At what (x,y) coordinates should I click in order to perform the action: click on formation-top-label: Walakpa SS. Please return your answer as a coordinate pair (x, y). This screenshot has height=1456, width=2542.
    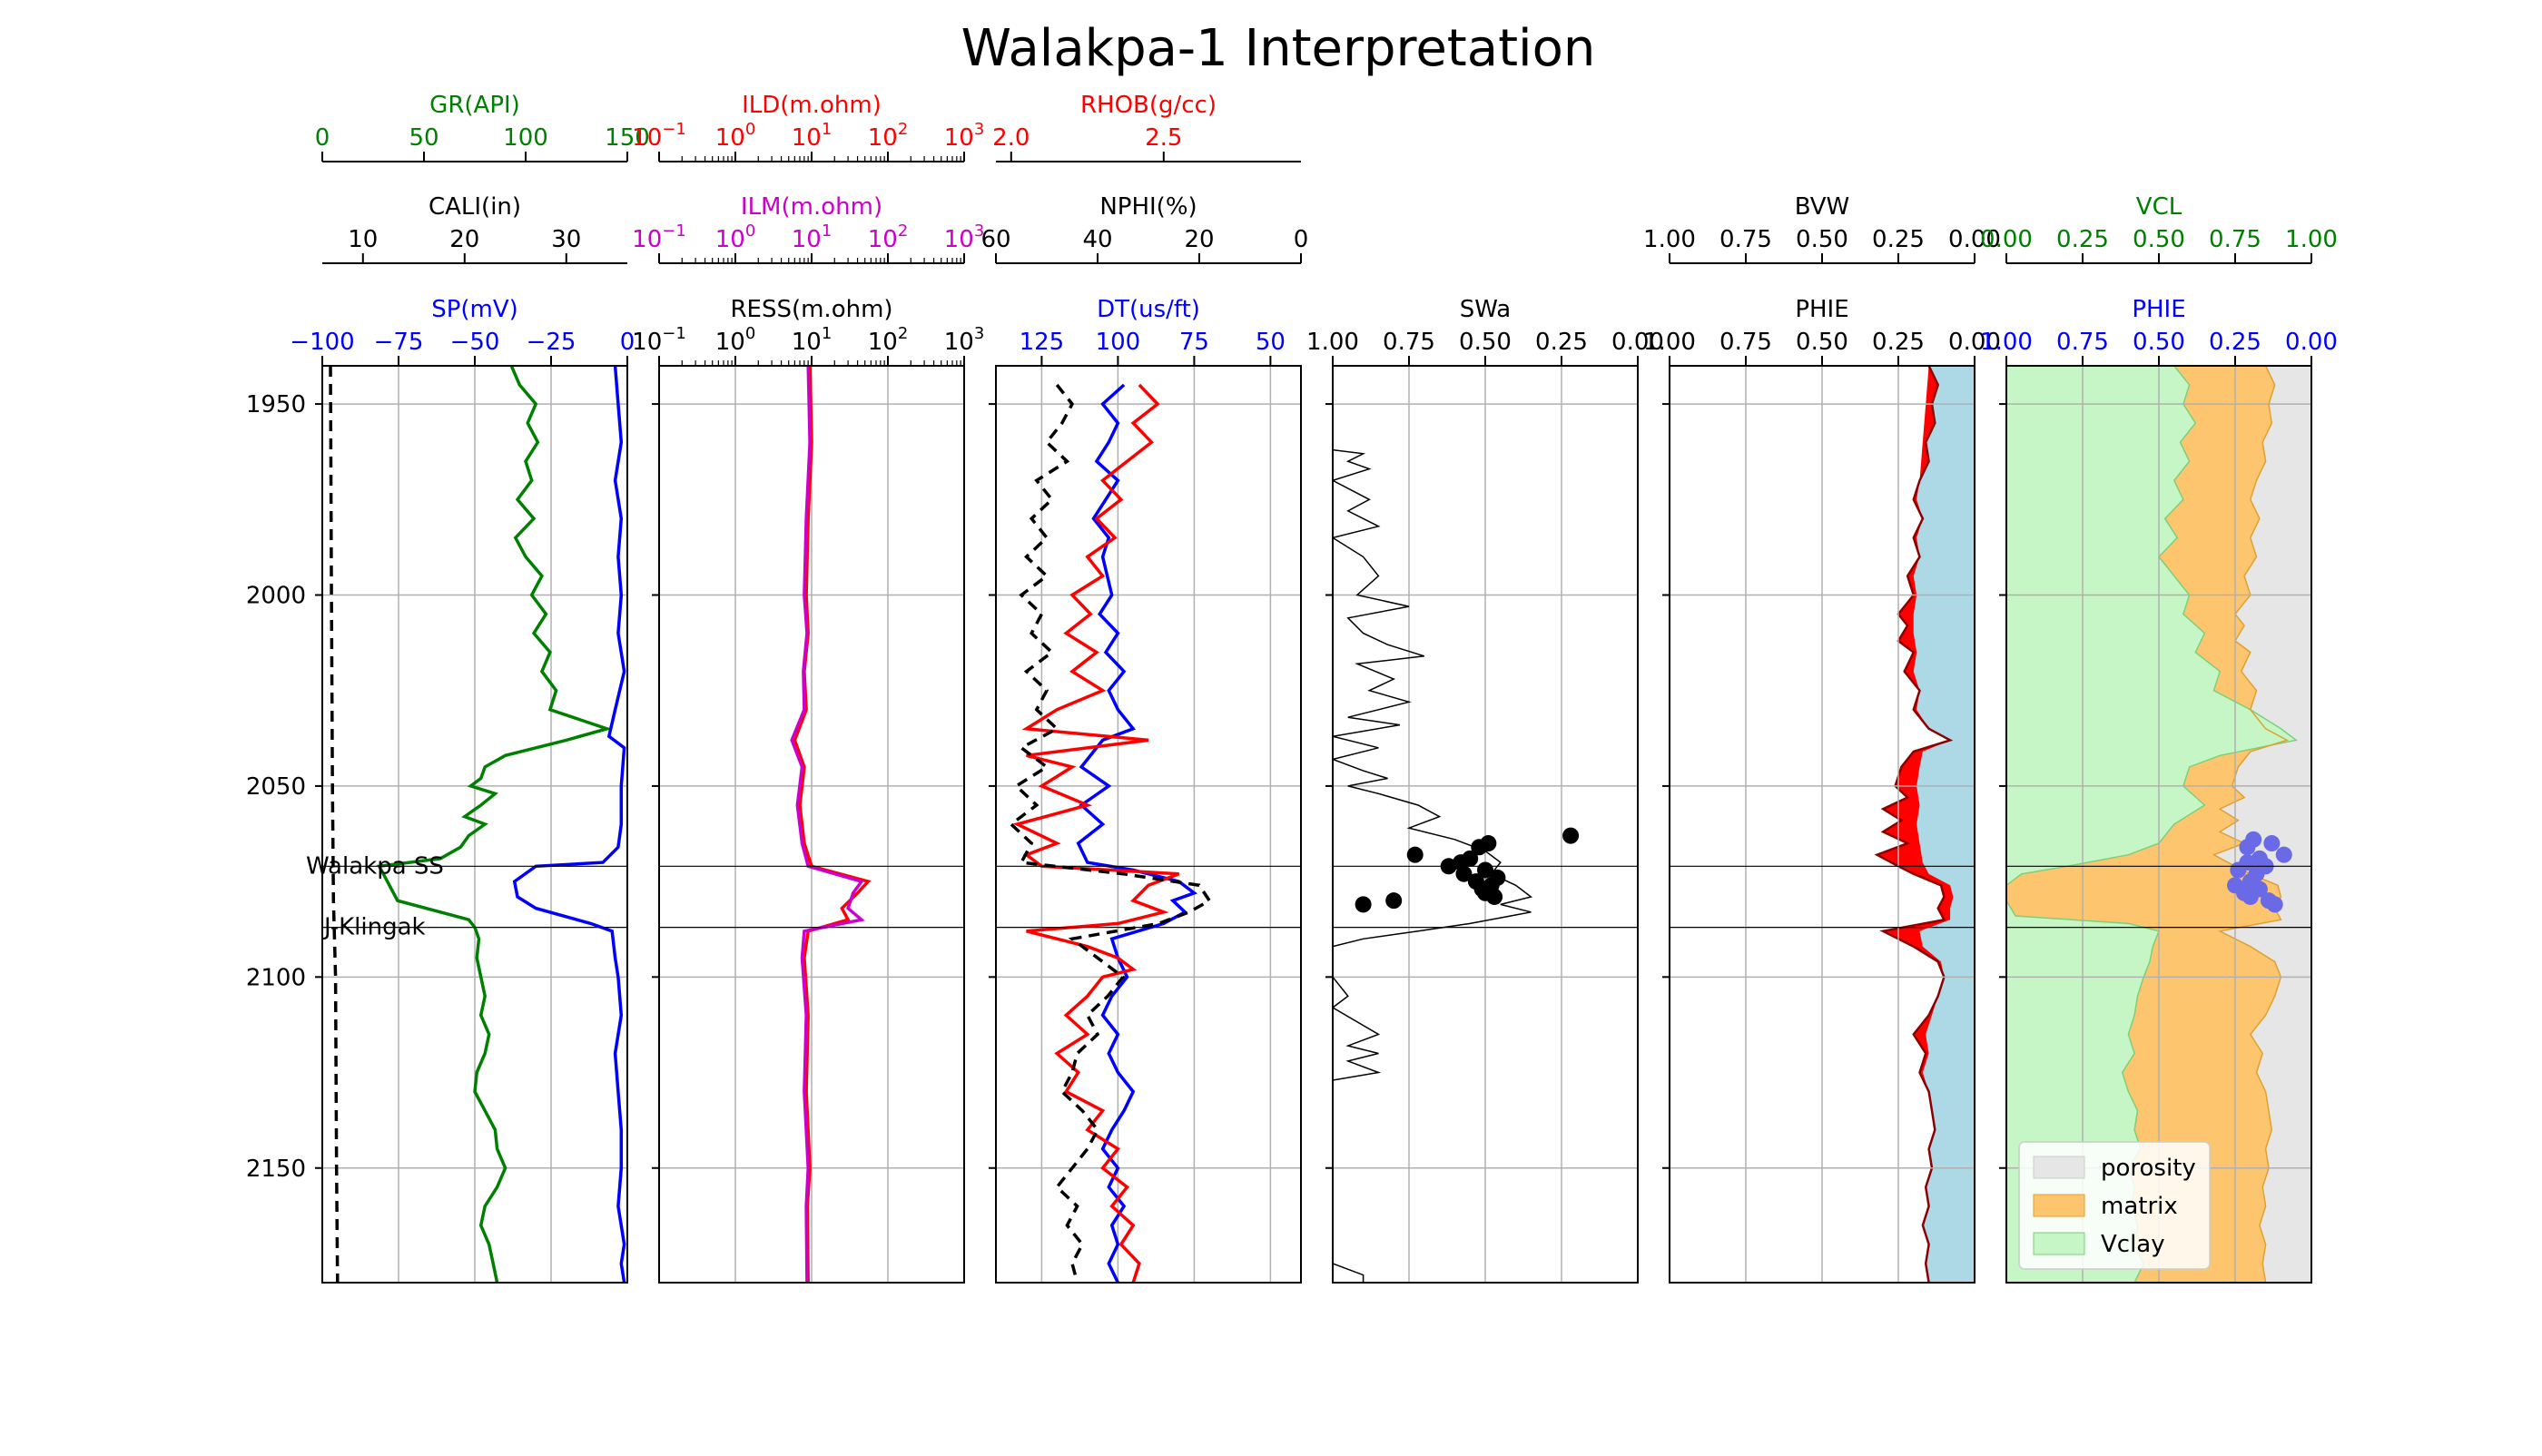
    Looking at the image, I should click on (375, 866).